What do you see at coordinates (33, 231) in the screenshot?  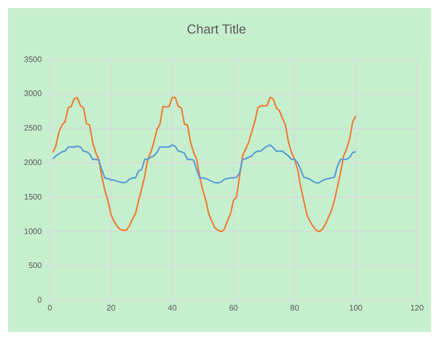 I see `y-tick-label: 1000` at bounding box center [33, 231].